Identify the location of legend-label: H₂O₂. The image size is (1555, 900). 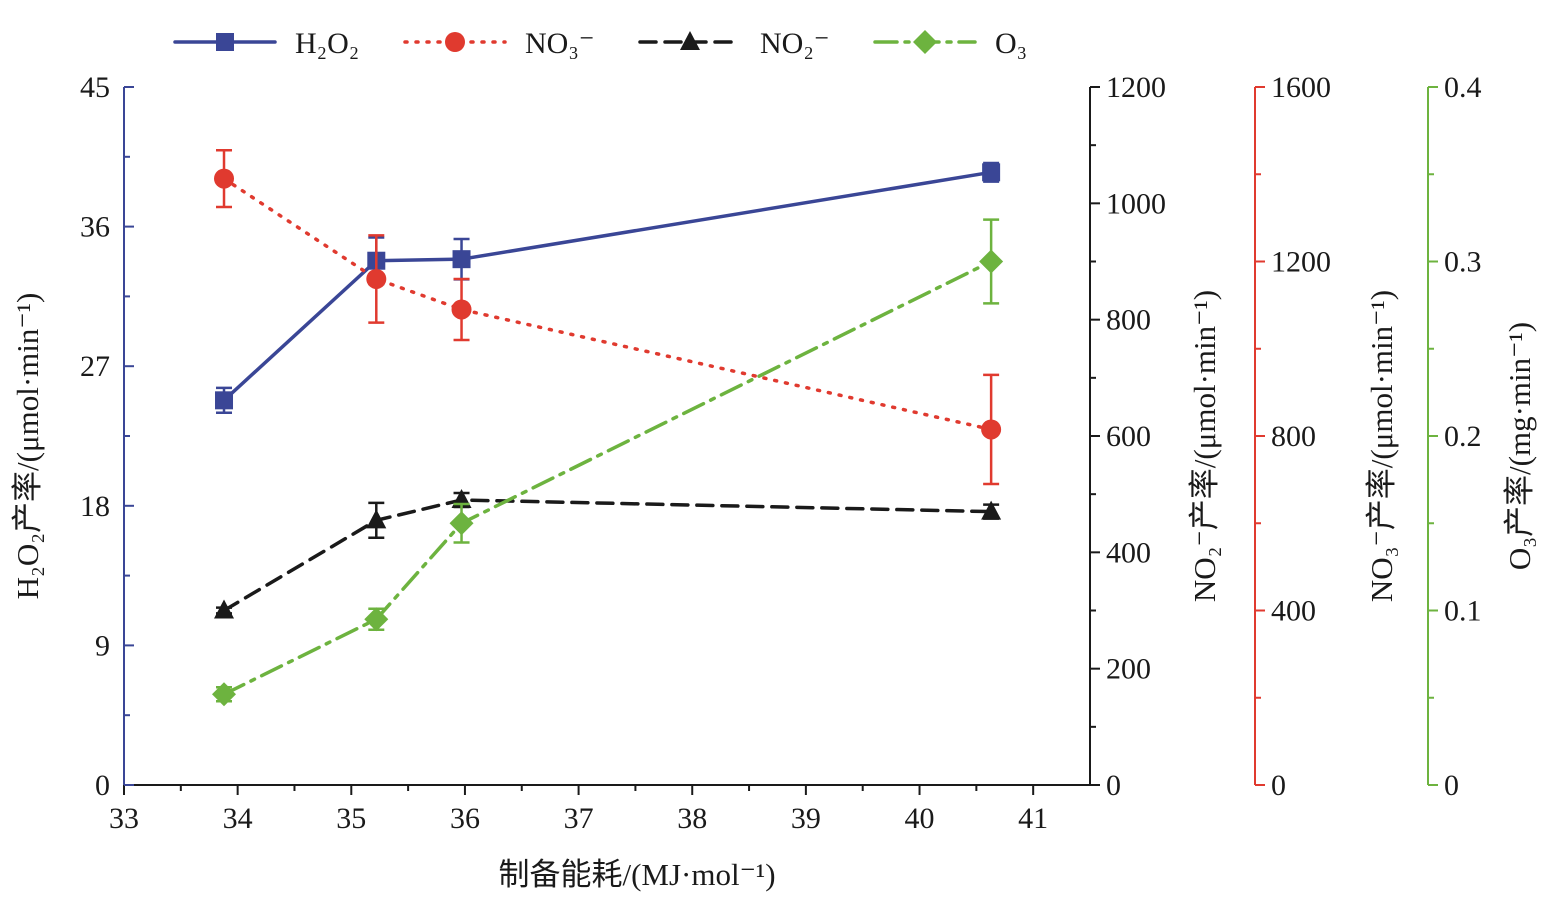
(327, 43).